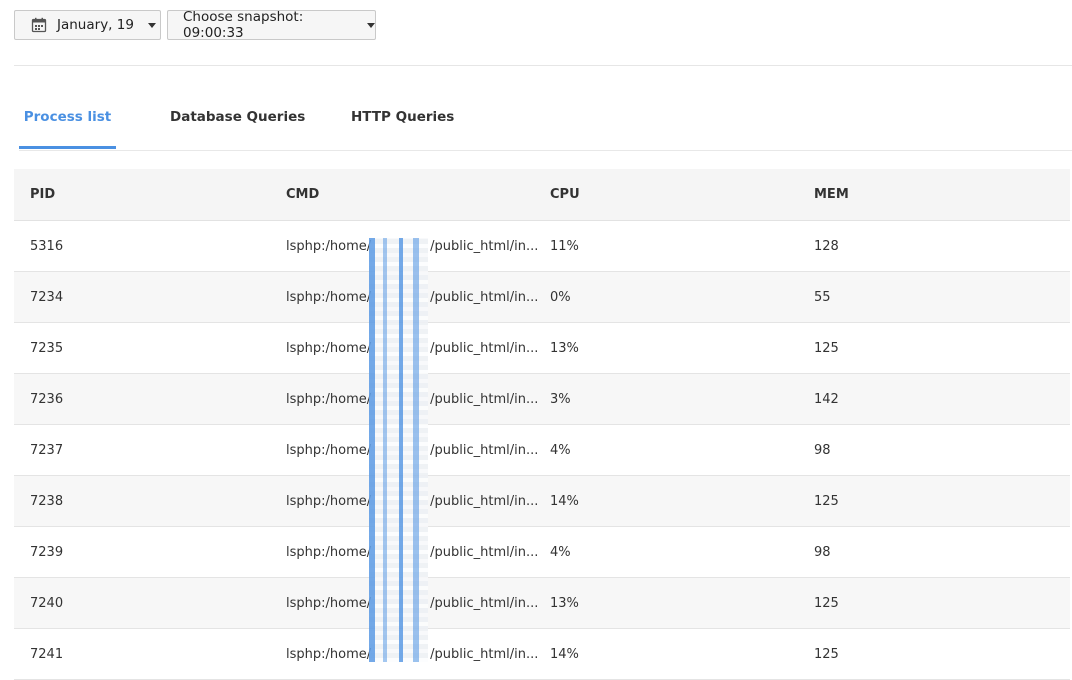 The height and width of the screenshot is (680, 1072). What do you see at coordinates (43, 194) in the screenshot?
I see `column-header-pid: PID` at bounding box center [43, 194].